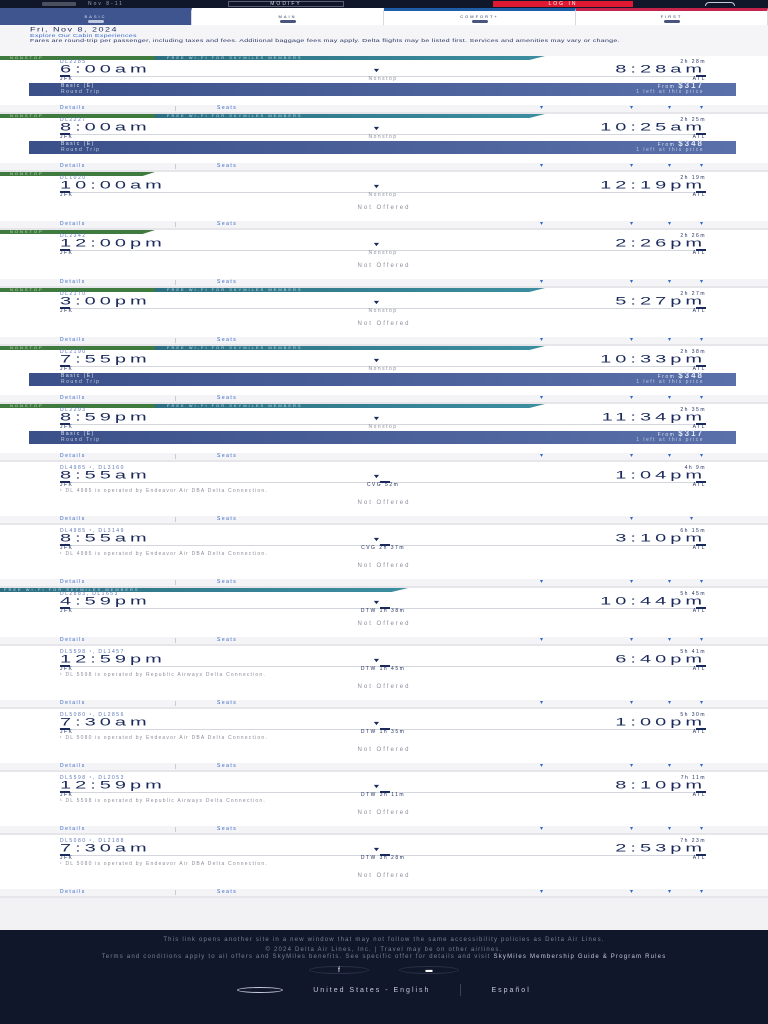 The image size is (768, 1024). Describe the element at coordinates (73, 120) in the screenshot. I see `flight-number: DL2227` at that location.